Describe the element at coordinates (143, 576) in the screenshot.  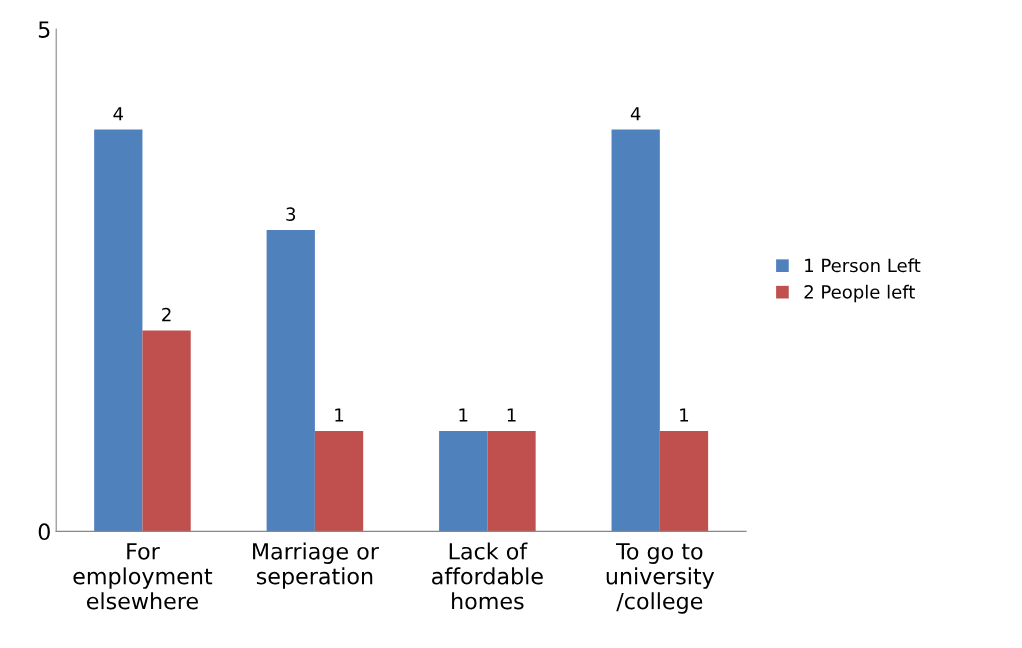
I see `x-tick-label: For employment elsewhere` at that location.